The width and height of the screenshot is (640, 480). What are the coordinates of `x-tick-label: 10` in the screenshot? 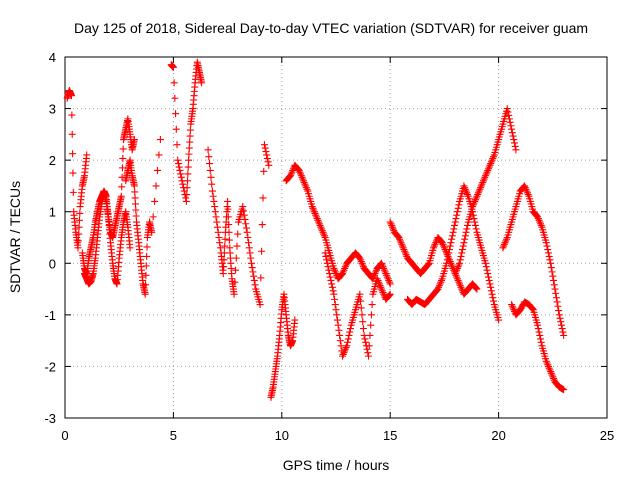 It's located at (282, 435).